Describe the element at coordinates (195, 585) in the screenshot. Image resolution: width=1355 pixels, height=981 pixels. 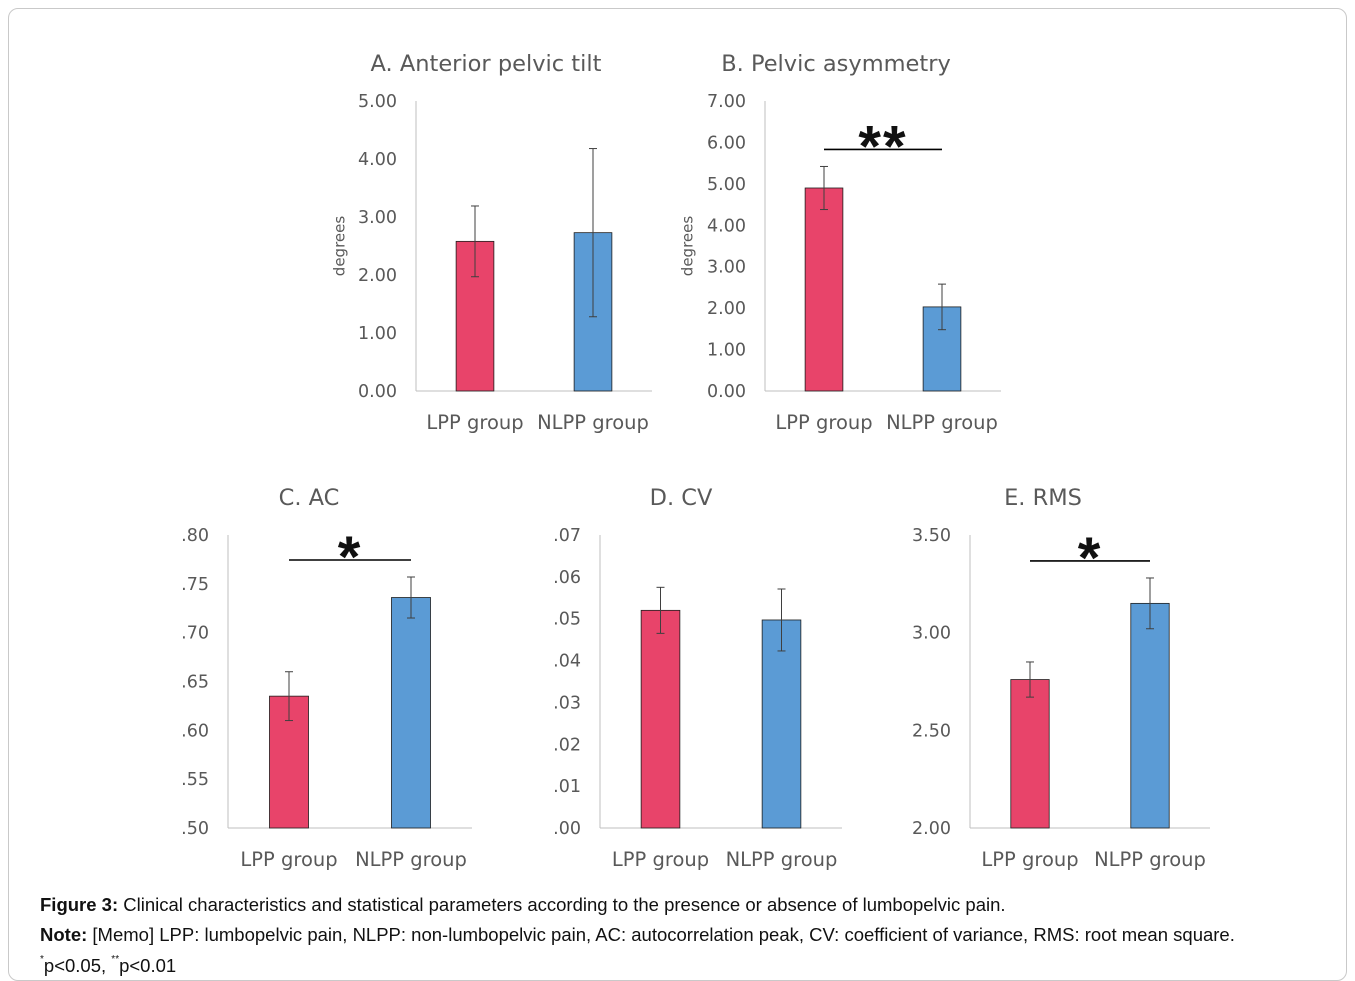
I see `y-tick-label: .75` at that location.